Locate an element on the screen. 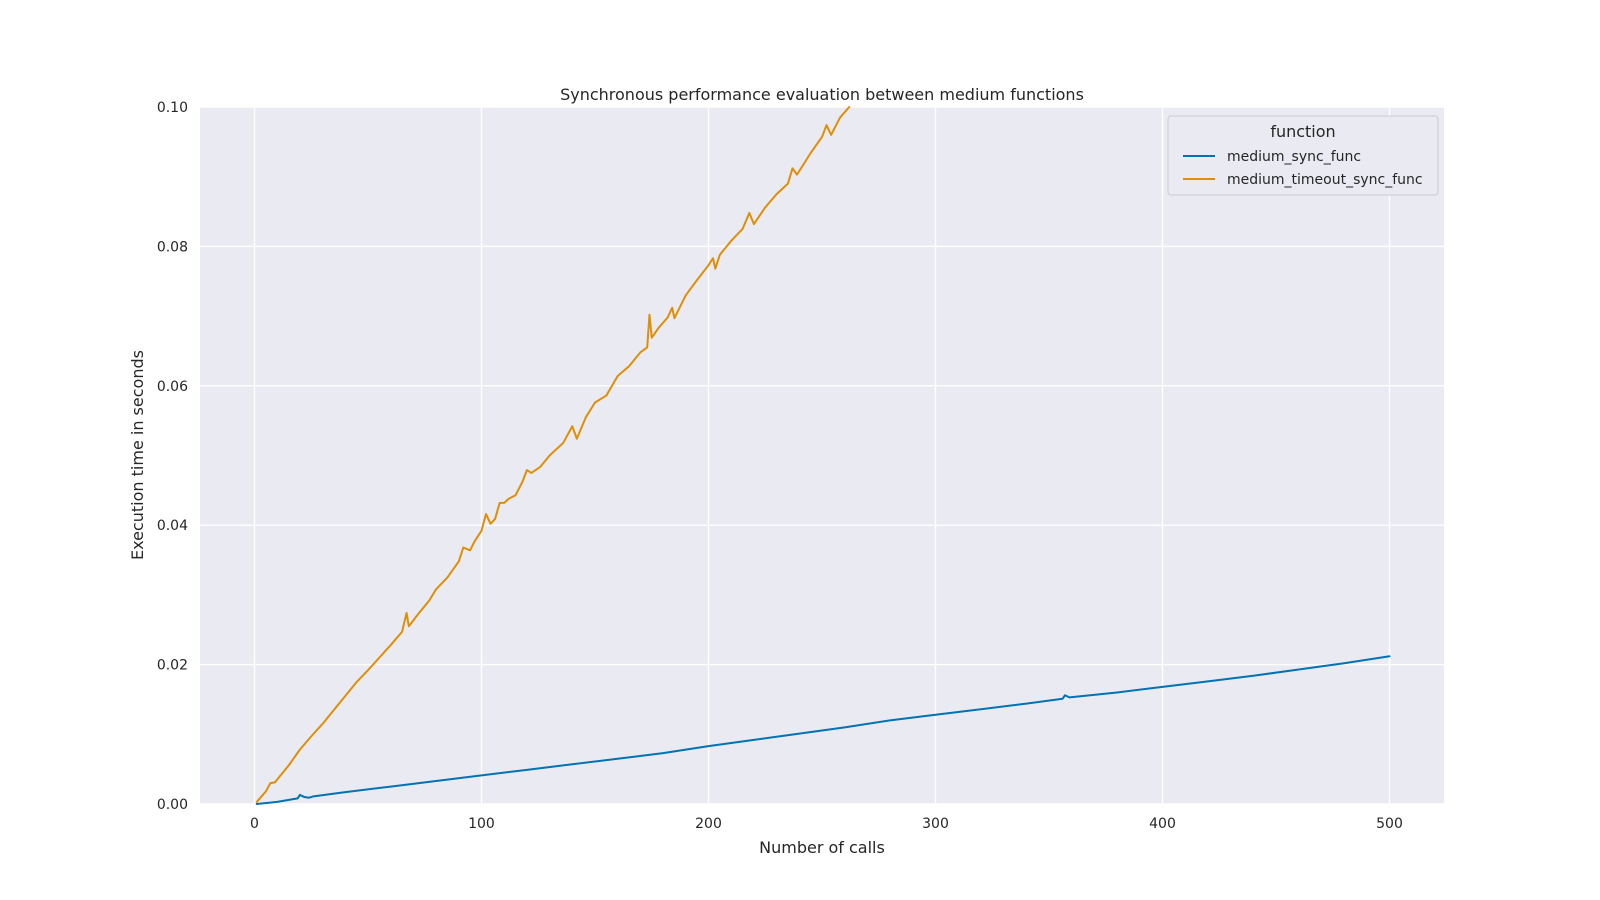 The width and height of the screenshot is (1600, 900). x-tick-label: 100 is located at coordinates (481, 824).